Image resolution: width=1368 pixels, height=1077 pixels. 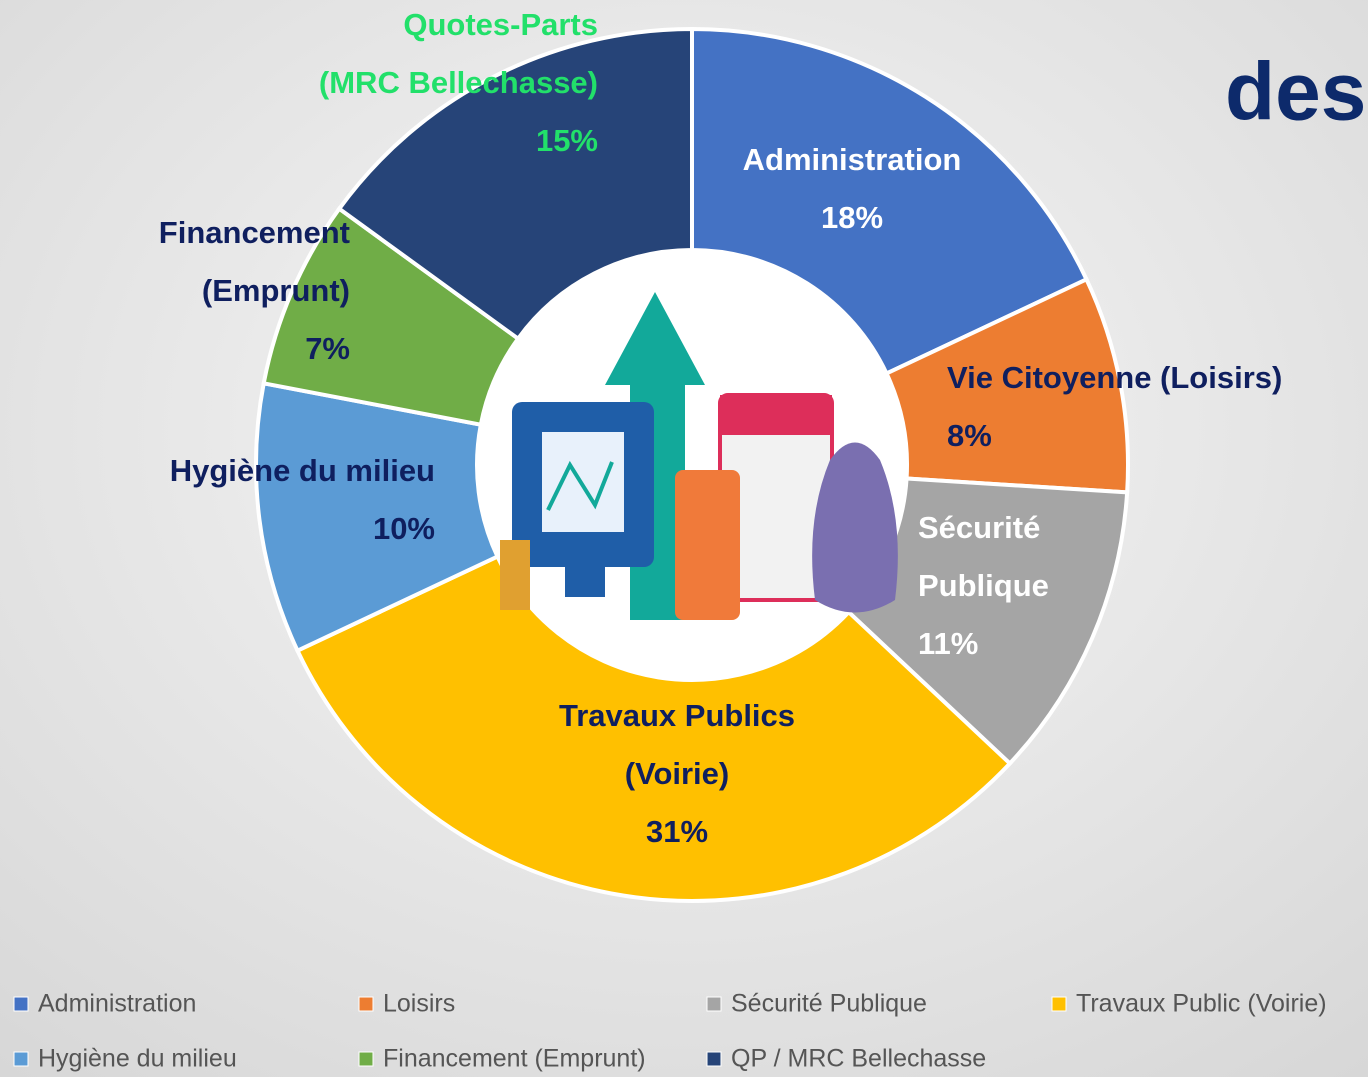 I want to click on title: des, so click(x=1295, y=92).